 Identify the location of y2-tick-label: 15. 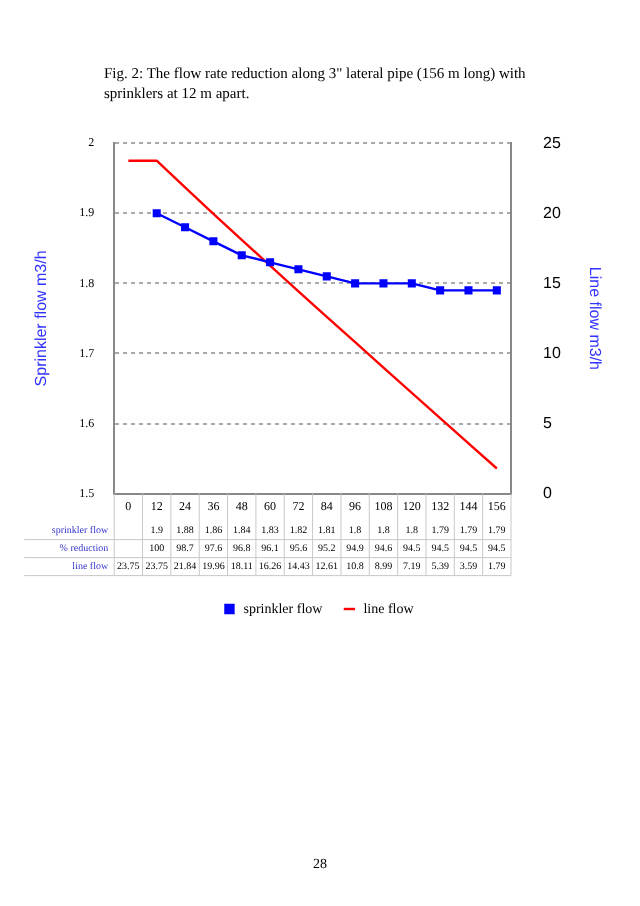
(552, 281).